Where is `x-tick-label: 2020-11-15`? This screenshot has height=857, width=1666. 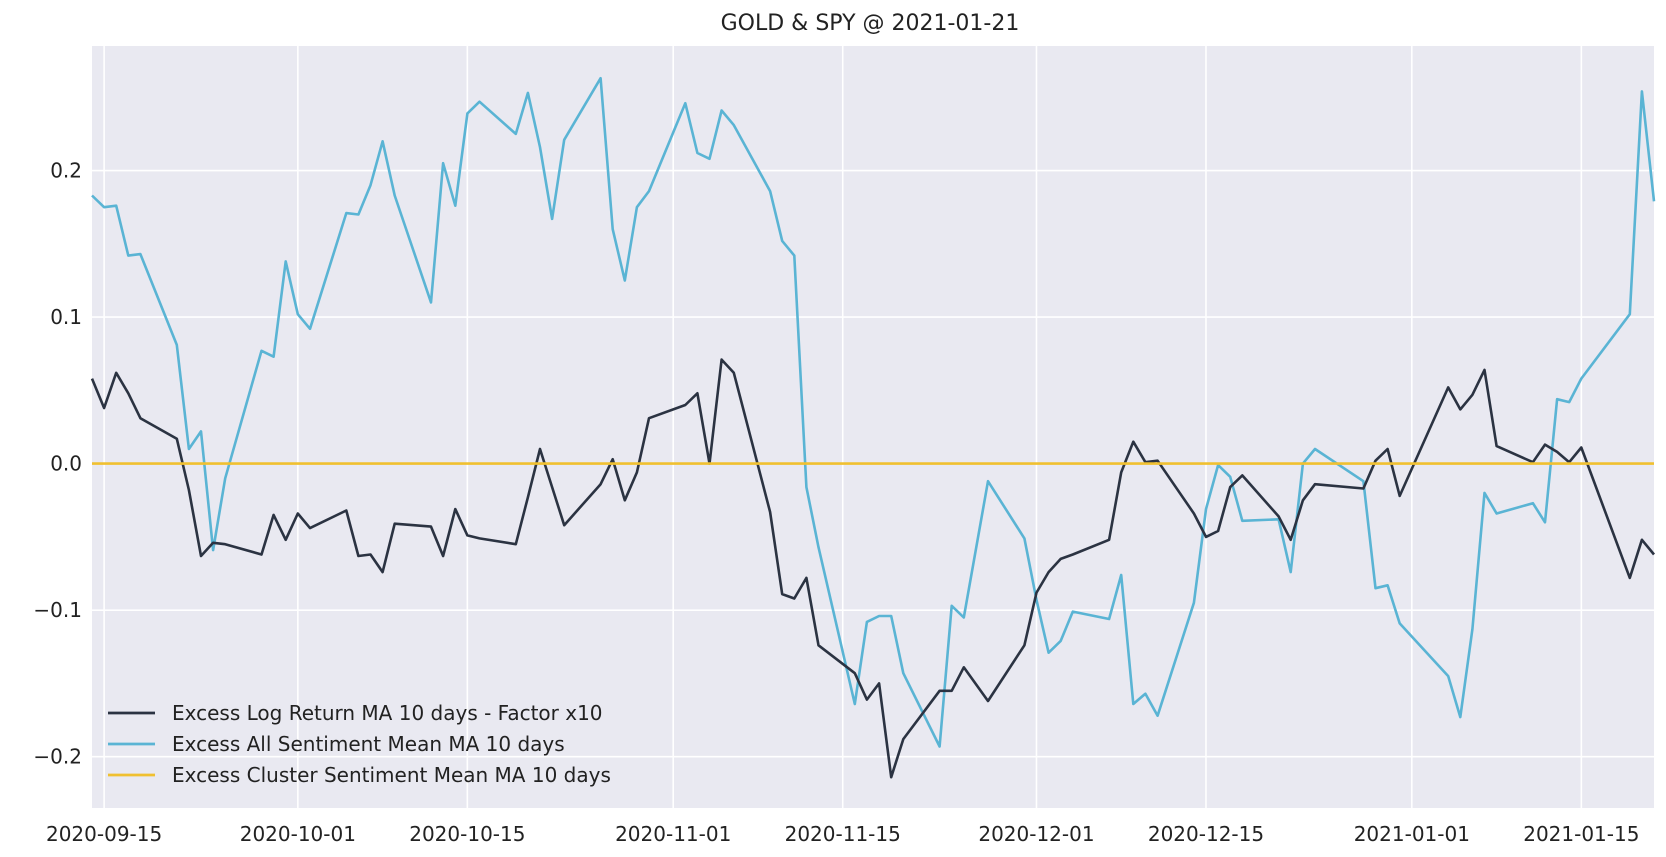
x-tick-label: 2020-11-15 is located at coordinates (843, 834).